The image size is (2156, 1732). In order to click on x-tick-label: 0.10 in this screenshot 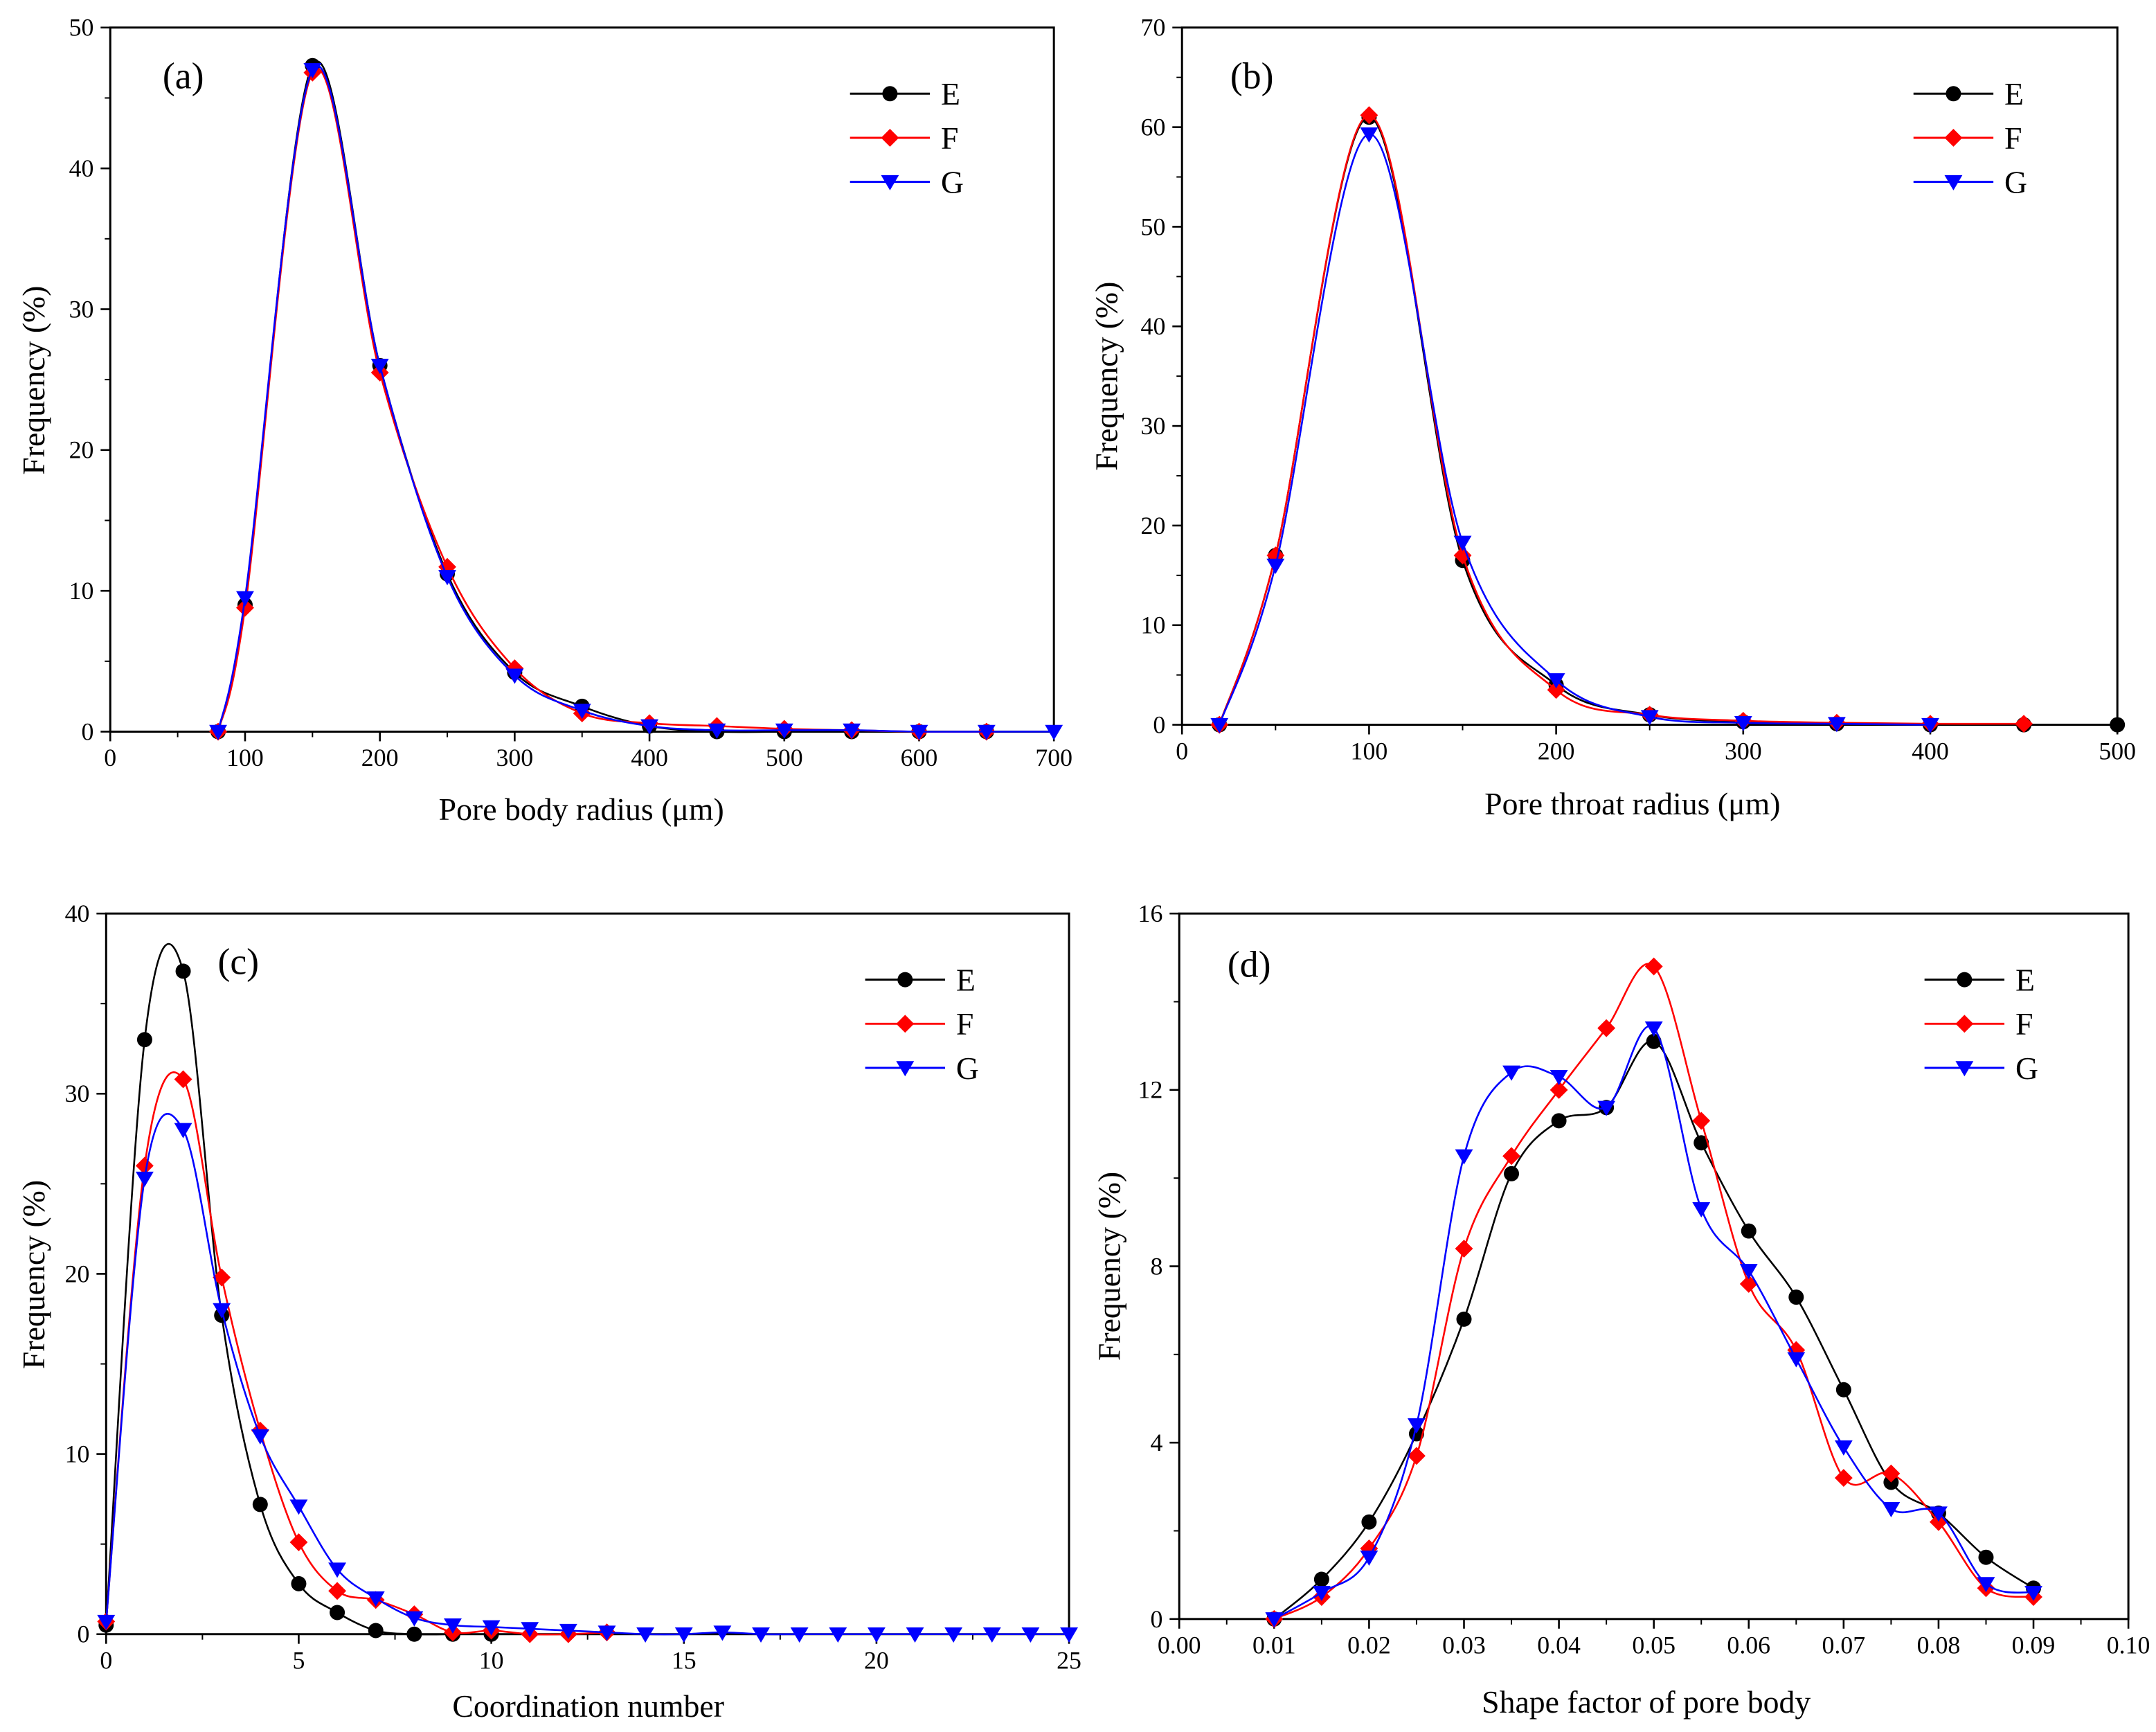, I will do `click(2128, 1645)`.